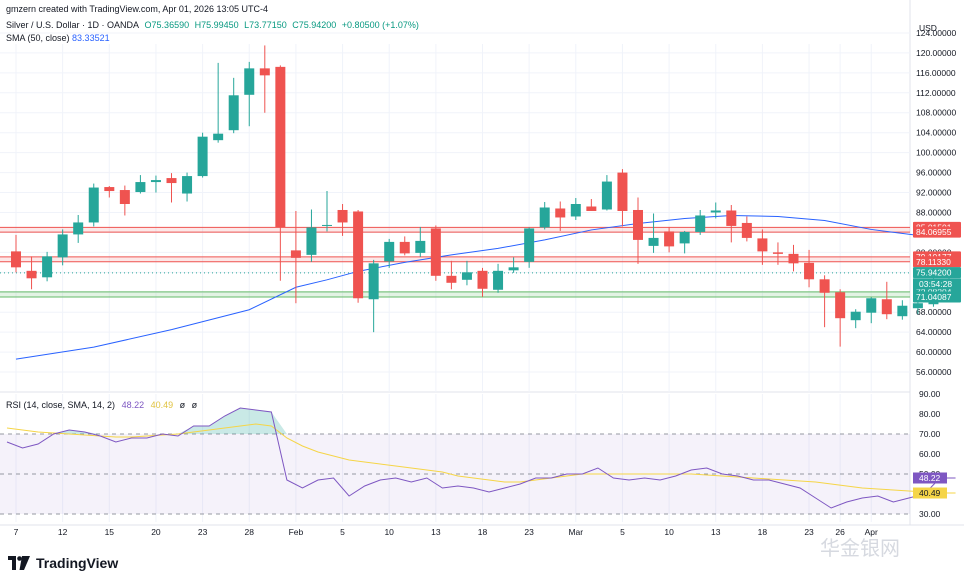 This screenshot has width=964, height=582. I want to click on time-tick-label: 7, so click(16, 532).